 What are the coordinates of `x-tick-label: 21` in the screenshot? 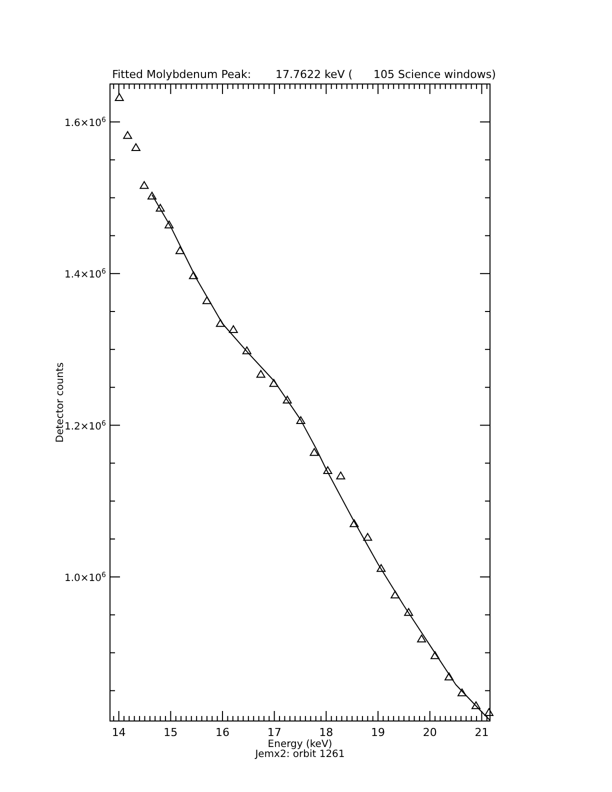 It's located at (481, 732).